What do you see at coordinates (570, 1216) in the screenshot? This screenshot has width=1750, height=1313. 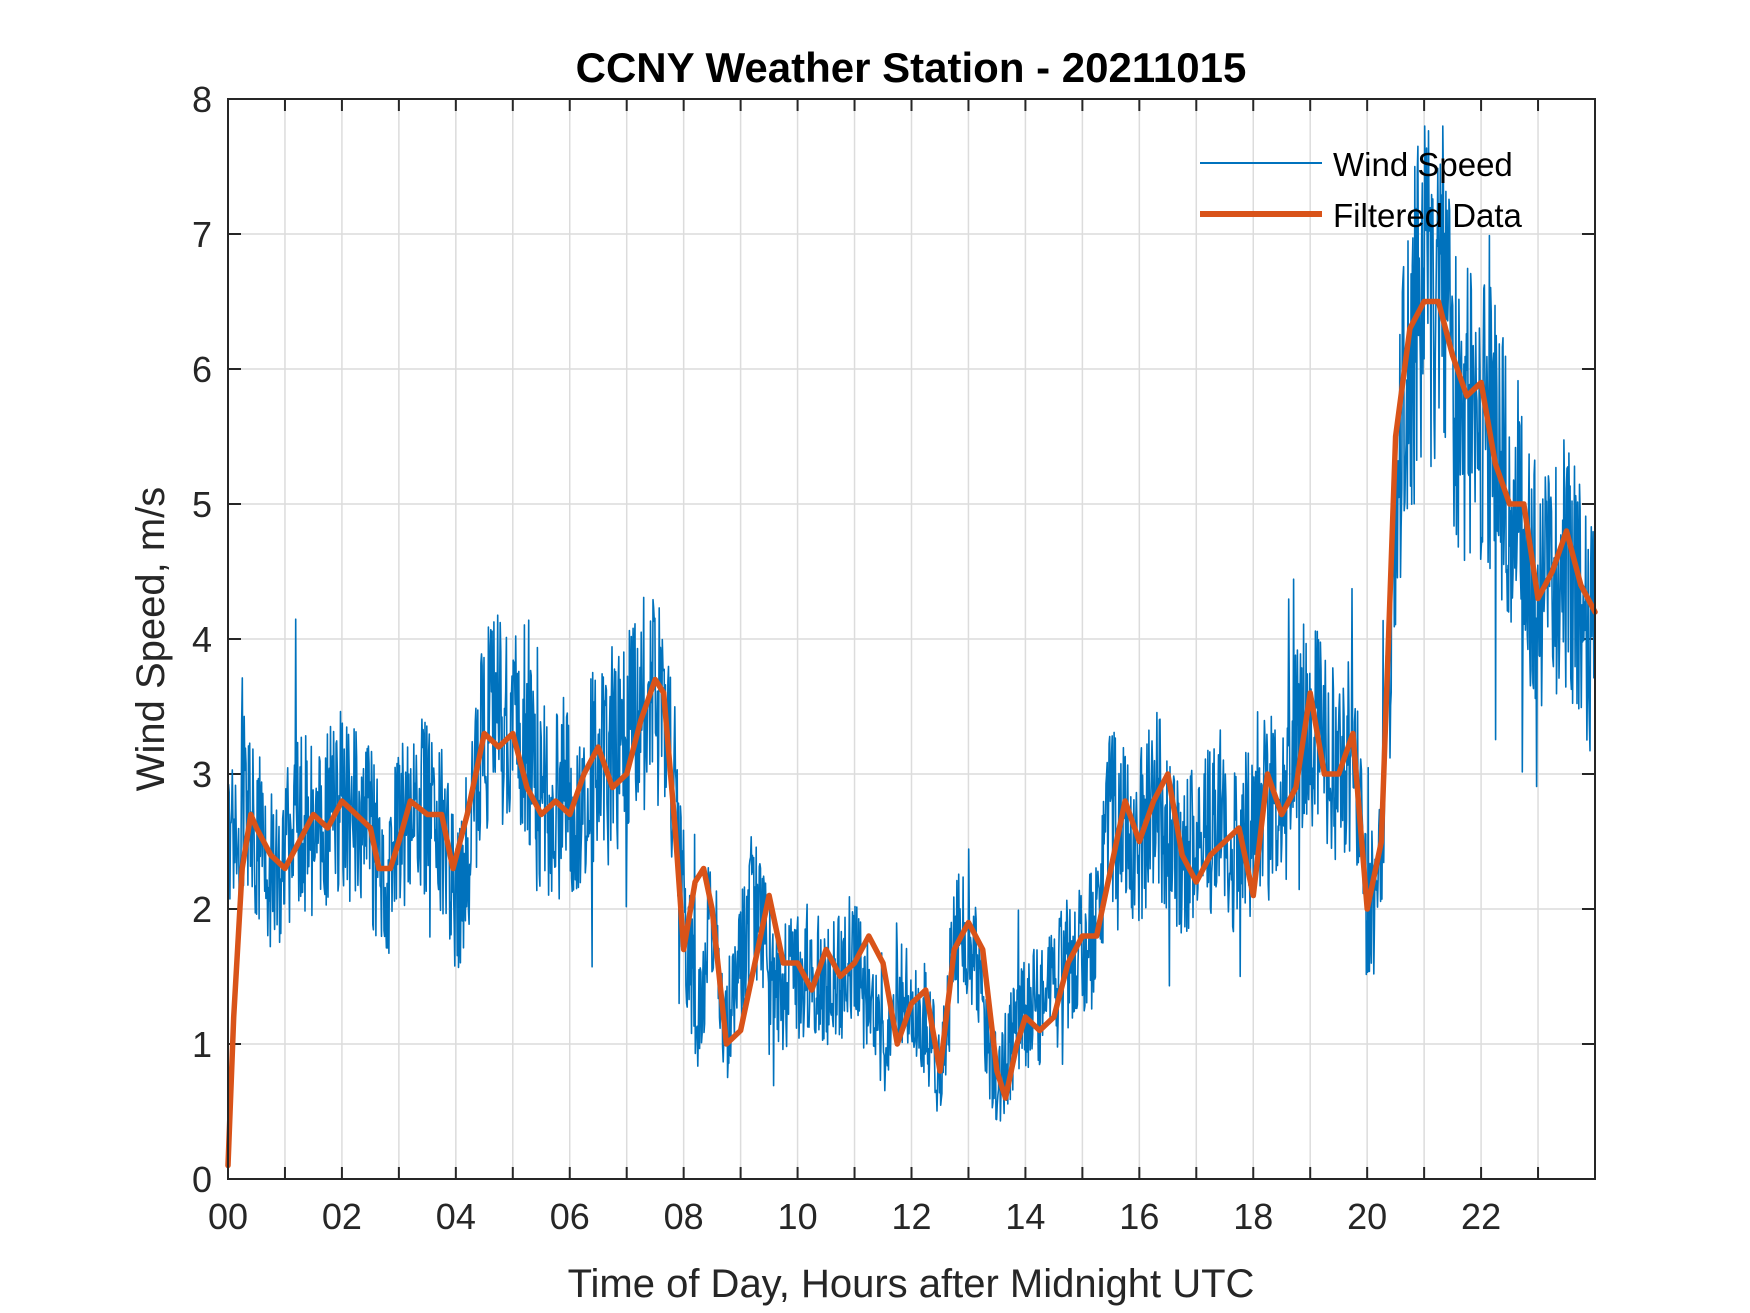 I see `x-tick-label: 06` at bounding box center [570, 1216].